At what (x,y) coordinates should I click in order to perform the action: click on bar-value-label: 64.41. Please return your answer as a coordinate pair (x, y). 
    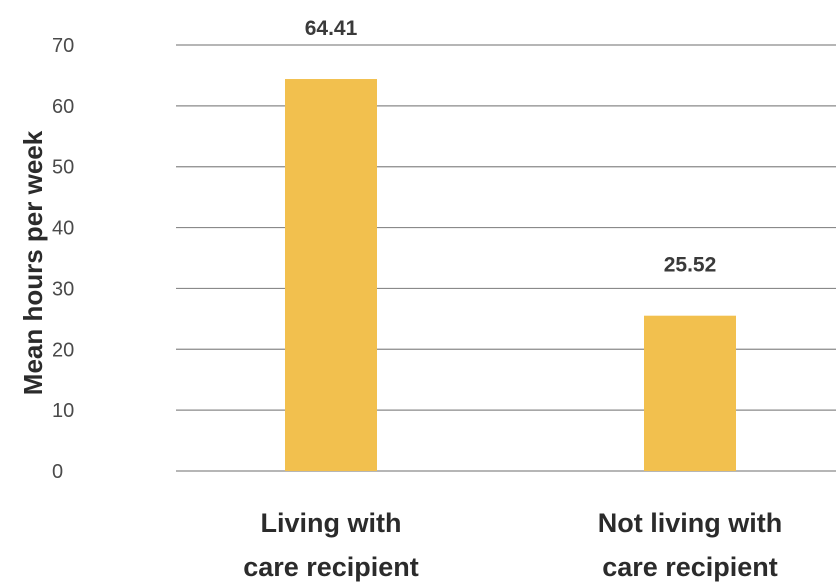
    Looking at the image, I should click on (331, 28).